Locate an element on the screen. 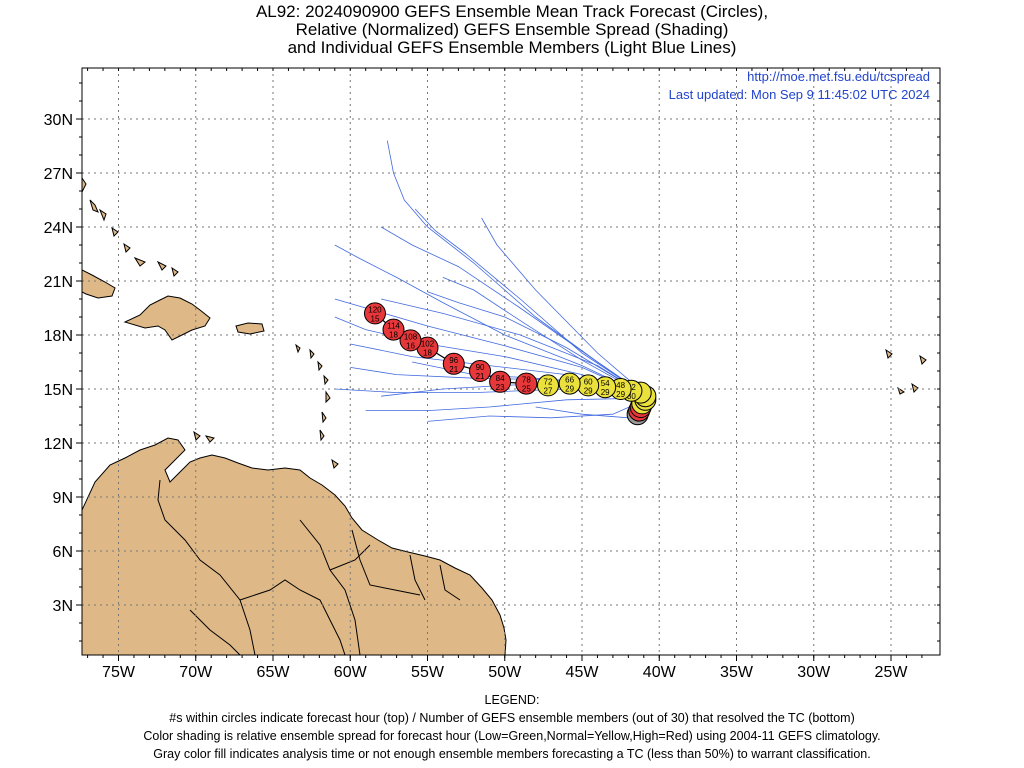 This screenshot has width=1024, height=768. member-count-label: 27 is located at coordinates (548, 390).